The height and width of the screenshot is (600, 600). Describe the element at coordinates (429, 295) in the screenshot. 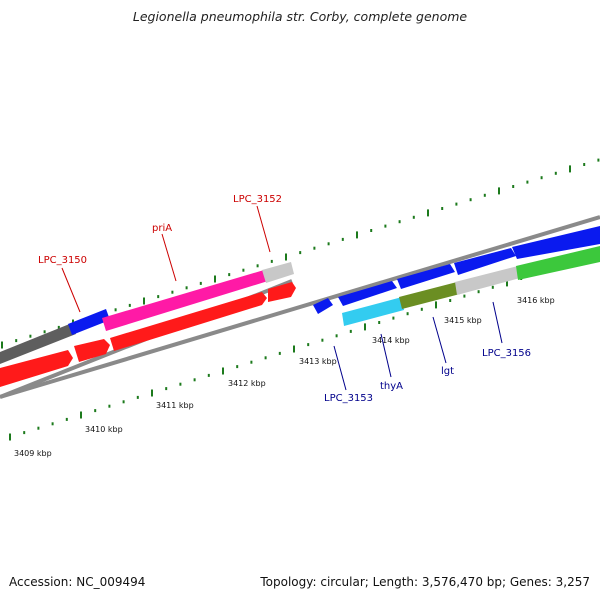

I see `gene-thya` at that location.